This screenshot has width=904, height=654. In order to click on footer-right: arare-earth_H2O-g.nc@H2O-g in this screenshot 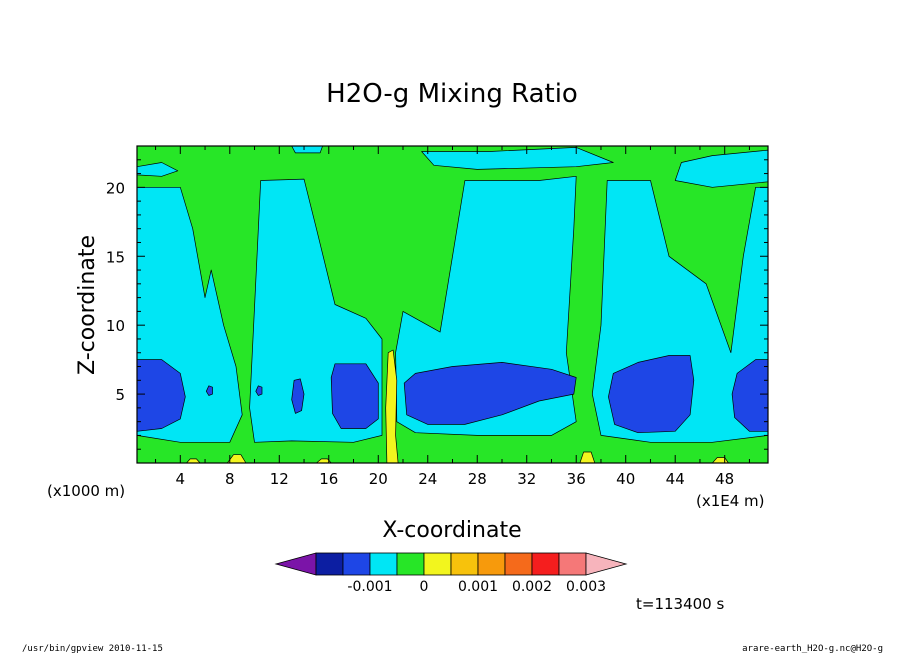, I will do `click(812, 649)`.